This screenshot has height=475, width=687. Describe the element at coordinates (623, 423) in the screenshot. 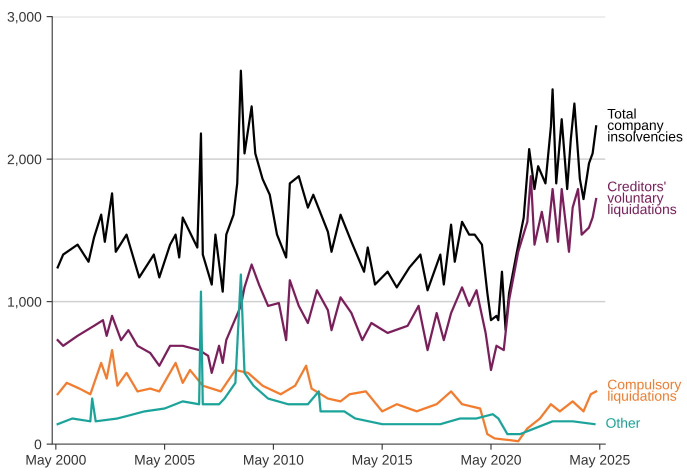

I see `series-label: Other` at that location.